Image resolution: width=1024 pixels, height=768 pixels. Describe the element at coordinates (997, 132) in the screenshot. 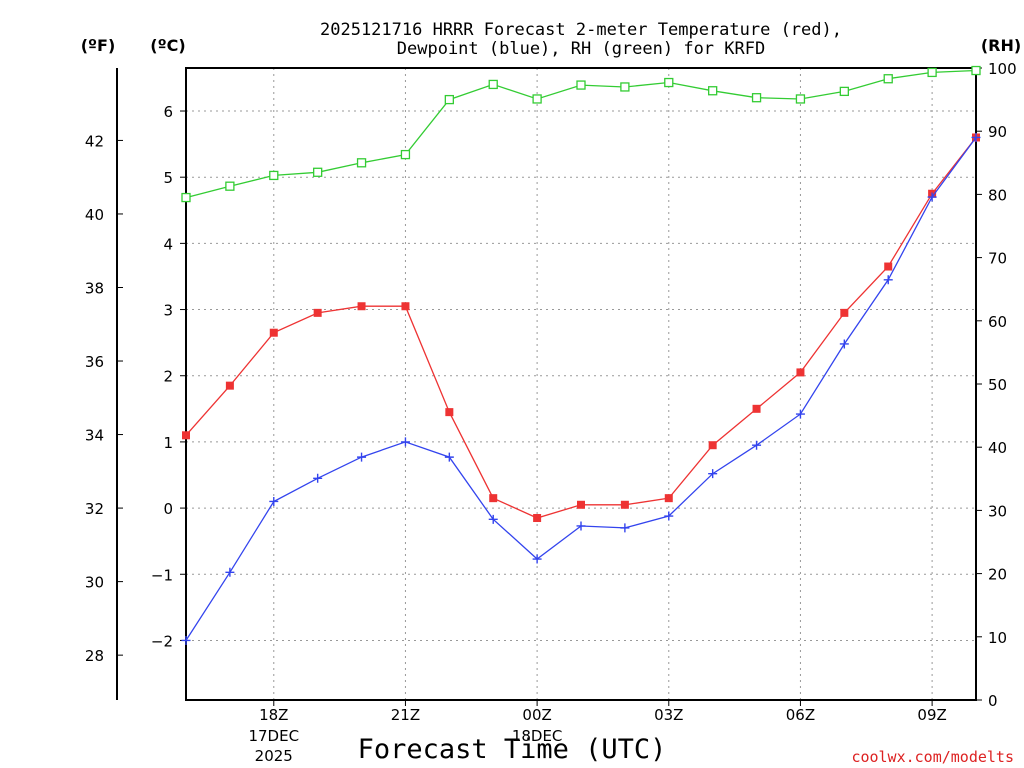

I see `rh-tick-label: 90` at that location.